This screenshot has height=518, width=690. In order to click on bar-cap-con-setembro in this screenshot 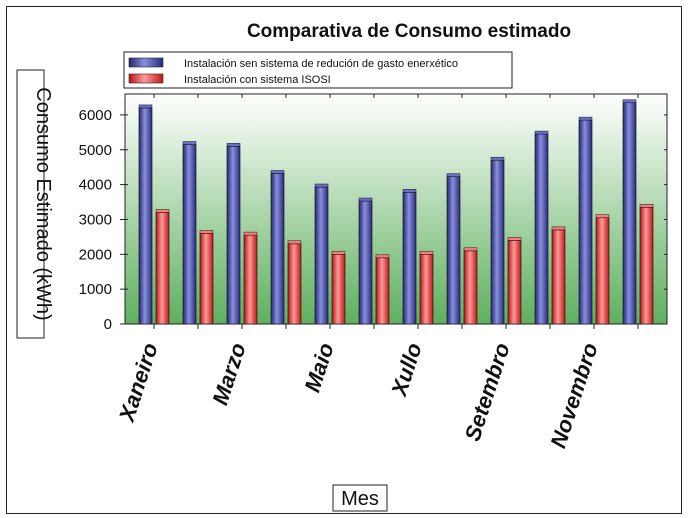, I will do `click(514, 239)`.